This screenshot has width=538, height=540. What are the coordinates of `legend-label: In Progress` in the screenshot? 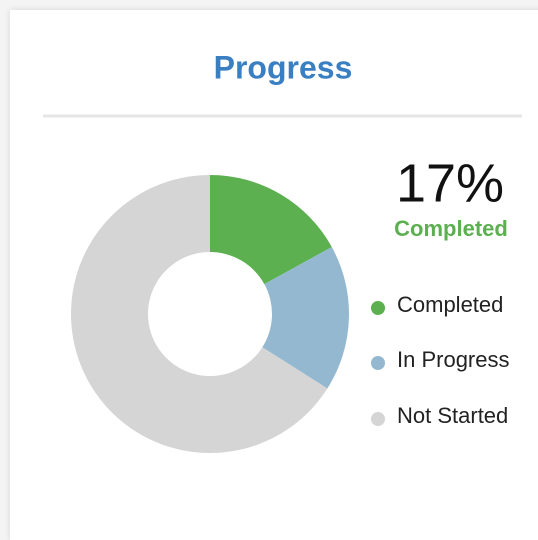 It's located at (453, 359).